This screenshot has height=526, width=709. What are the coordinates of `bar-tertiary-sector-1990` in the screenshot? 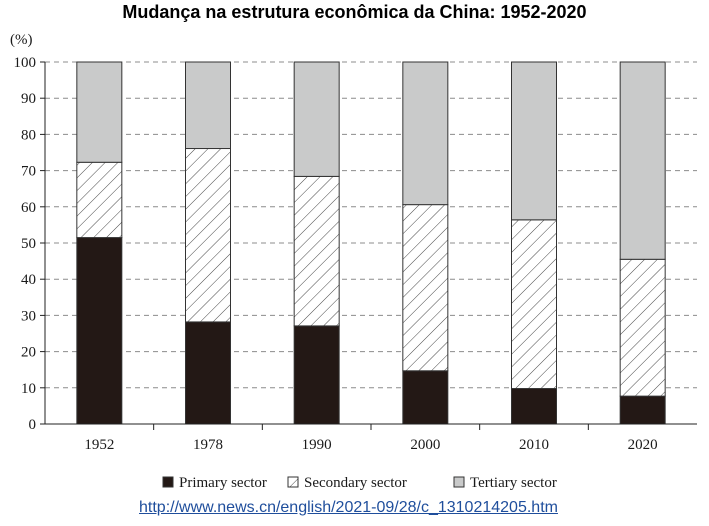 It's located at (316, 119).